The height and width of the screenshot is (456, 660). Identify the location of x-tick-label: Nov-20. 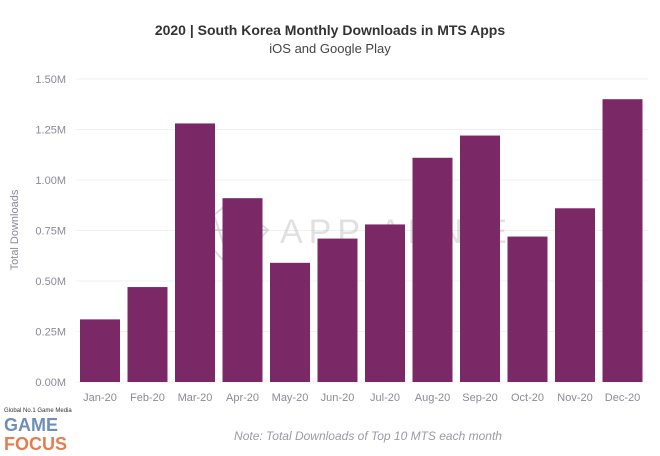
(574, 398).